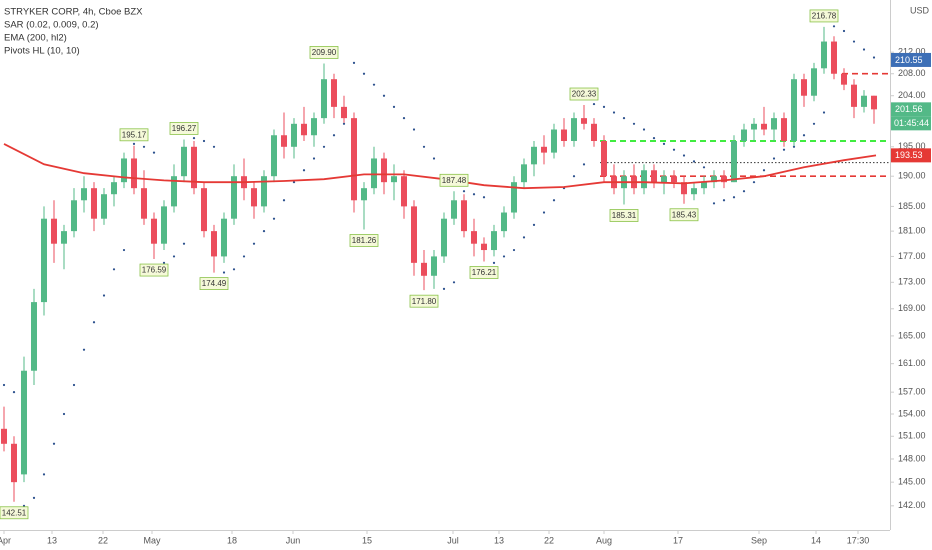 Image resolution: width=932 pixels, height=550 pixels. Describe the element at coordinates (858, 540) in the screenshot. I see `x-tick-label: 17:30` at that location.